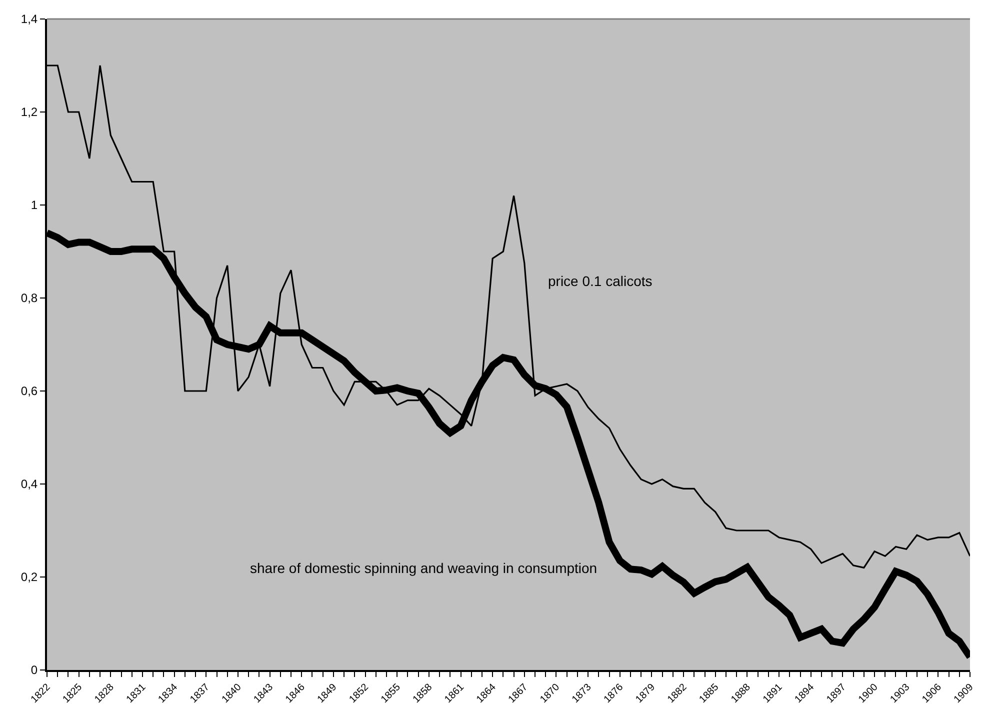 The width and height of the screenshot is (988, 717). I want to click on y-tick-label: 0,6, so click(29, 391).